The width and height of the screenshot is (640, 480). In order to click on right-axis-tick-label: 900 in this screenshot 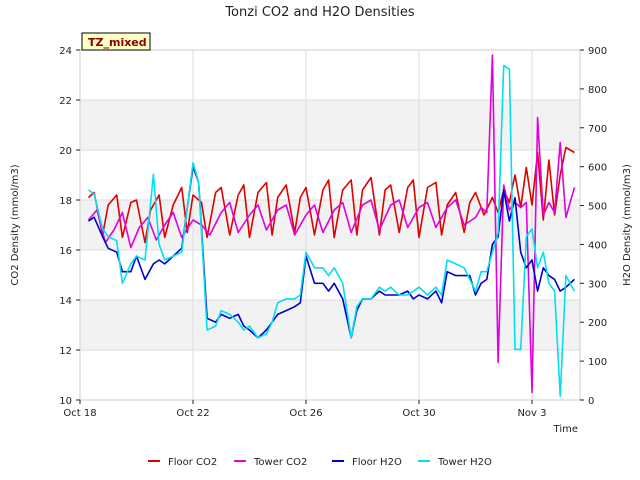, I will do `click(597, 51)`.